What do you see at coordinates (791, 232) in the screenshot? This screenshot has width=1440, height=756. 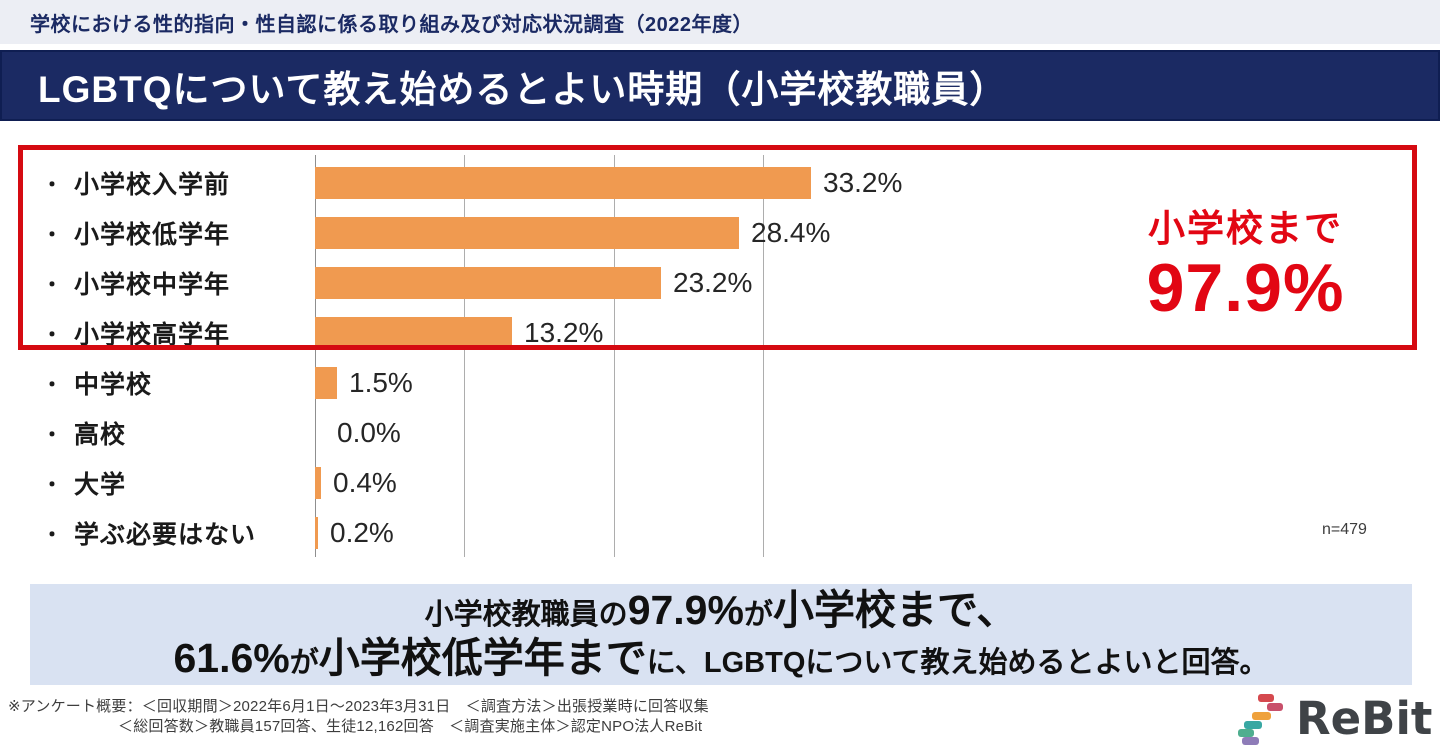 I see `value-label: 28.4%` at bounding box center [791, 232].